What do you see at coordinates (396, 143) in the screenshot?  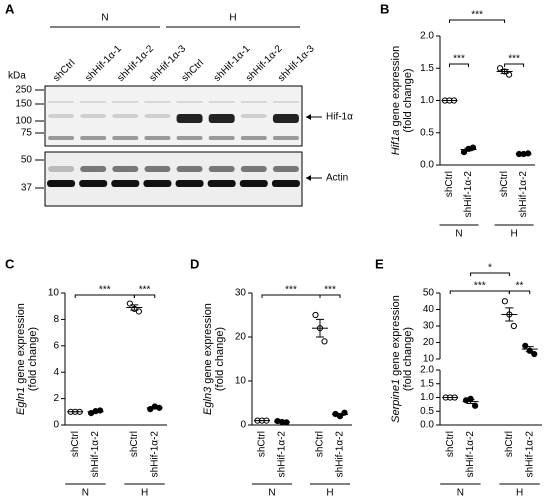 I see `gene-name: Hif1a` at bounding box center [396, 143].